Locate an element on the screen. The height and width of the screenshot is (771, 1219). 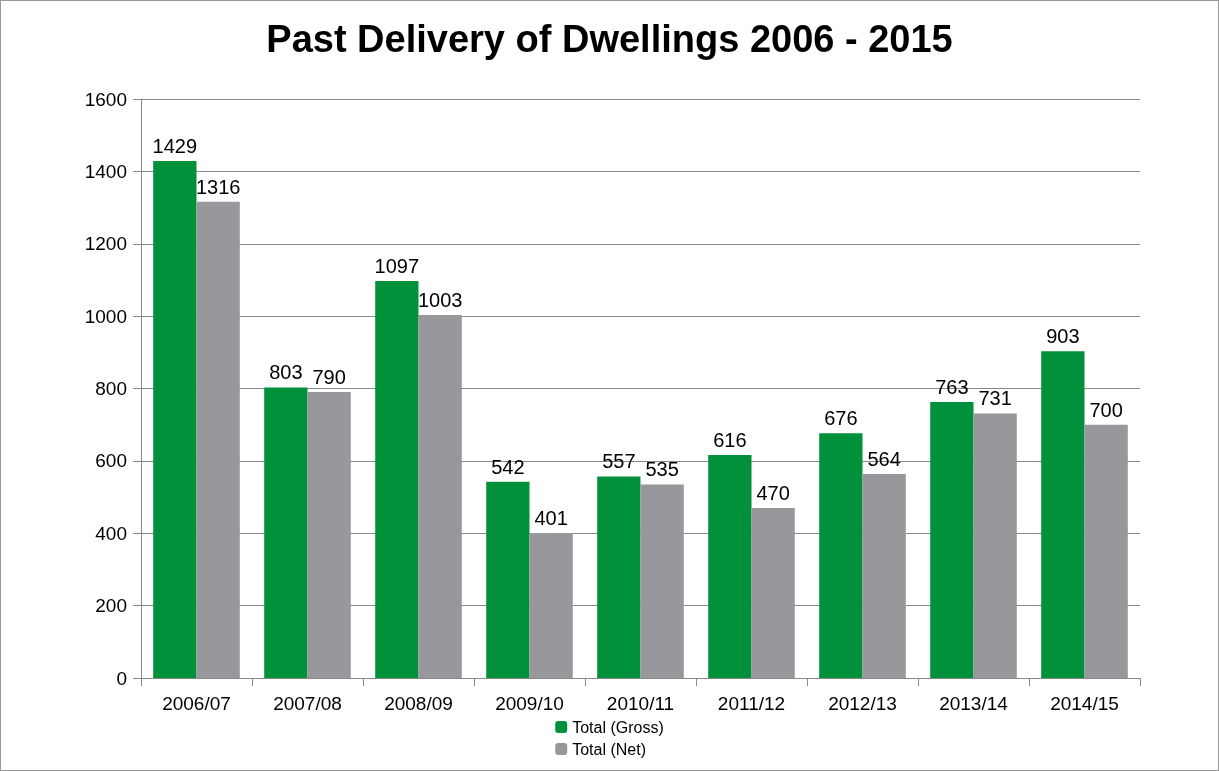
x-tick-label: 2010/11 is located at coordinates (640, 703).